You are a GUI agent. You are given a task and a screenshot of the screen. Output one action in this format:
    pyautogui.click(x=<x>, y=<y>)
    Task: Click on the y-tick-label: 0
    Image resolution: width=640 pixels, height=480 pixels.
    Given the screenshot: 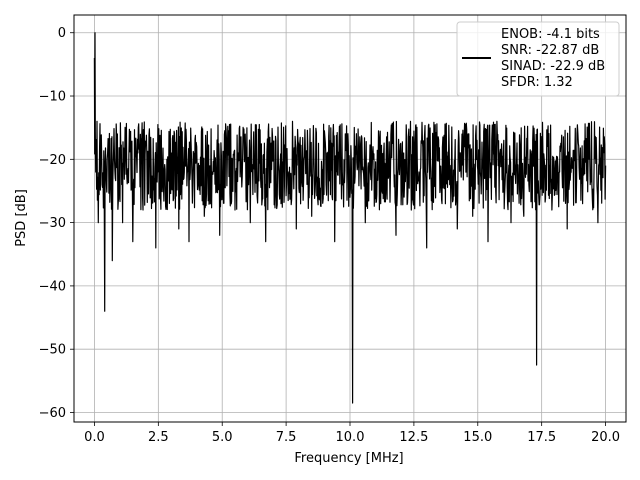 What is the action you would take?
    pyautogui.click(x=62, y=33)
    